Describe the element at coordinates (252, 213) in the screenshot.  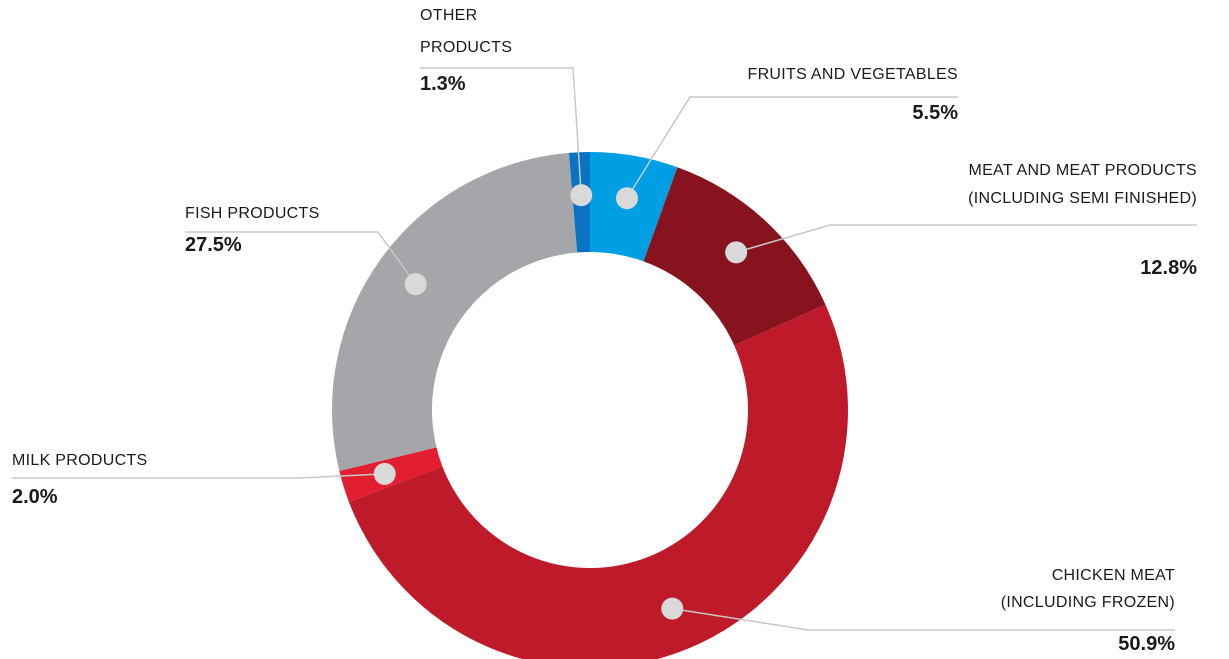
I see `category-label: FISH PRODUCTS` at that location.